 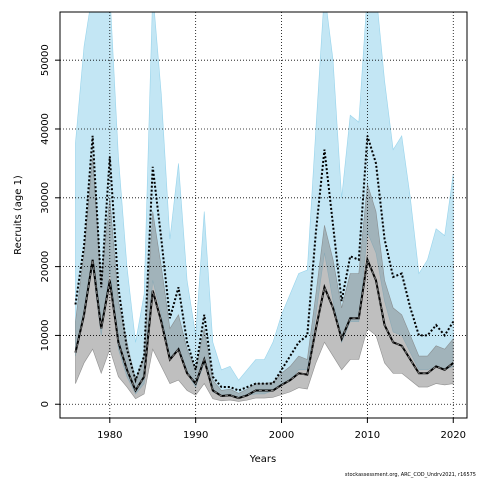 I want to click on y-tick-label: 30000, so click(x=45, y=198).